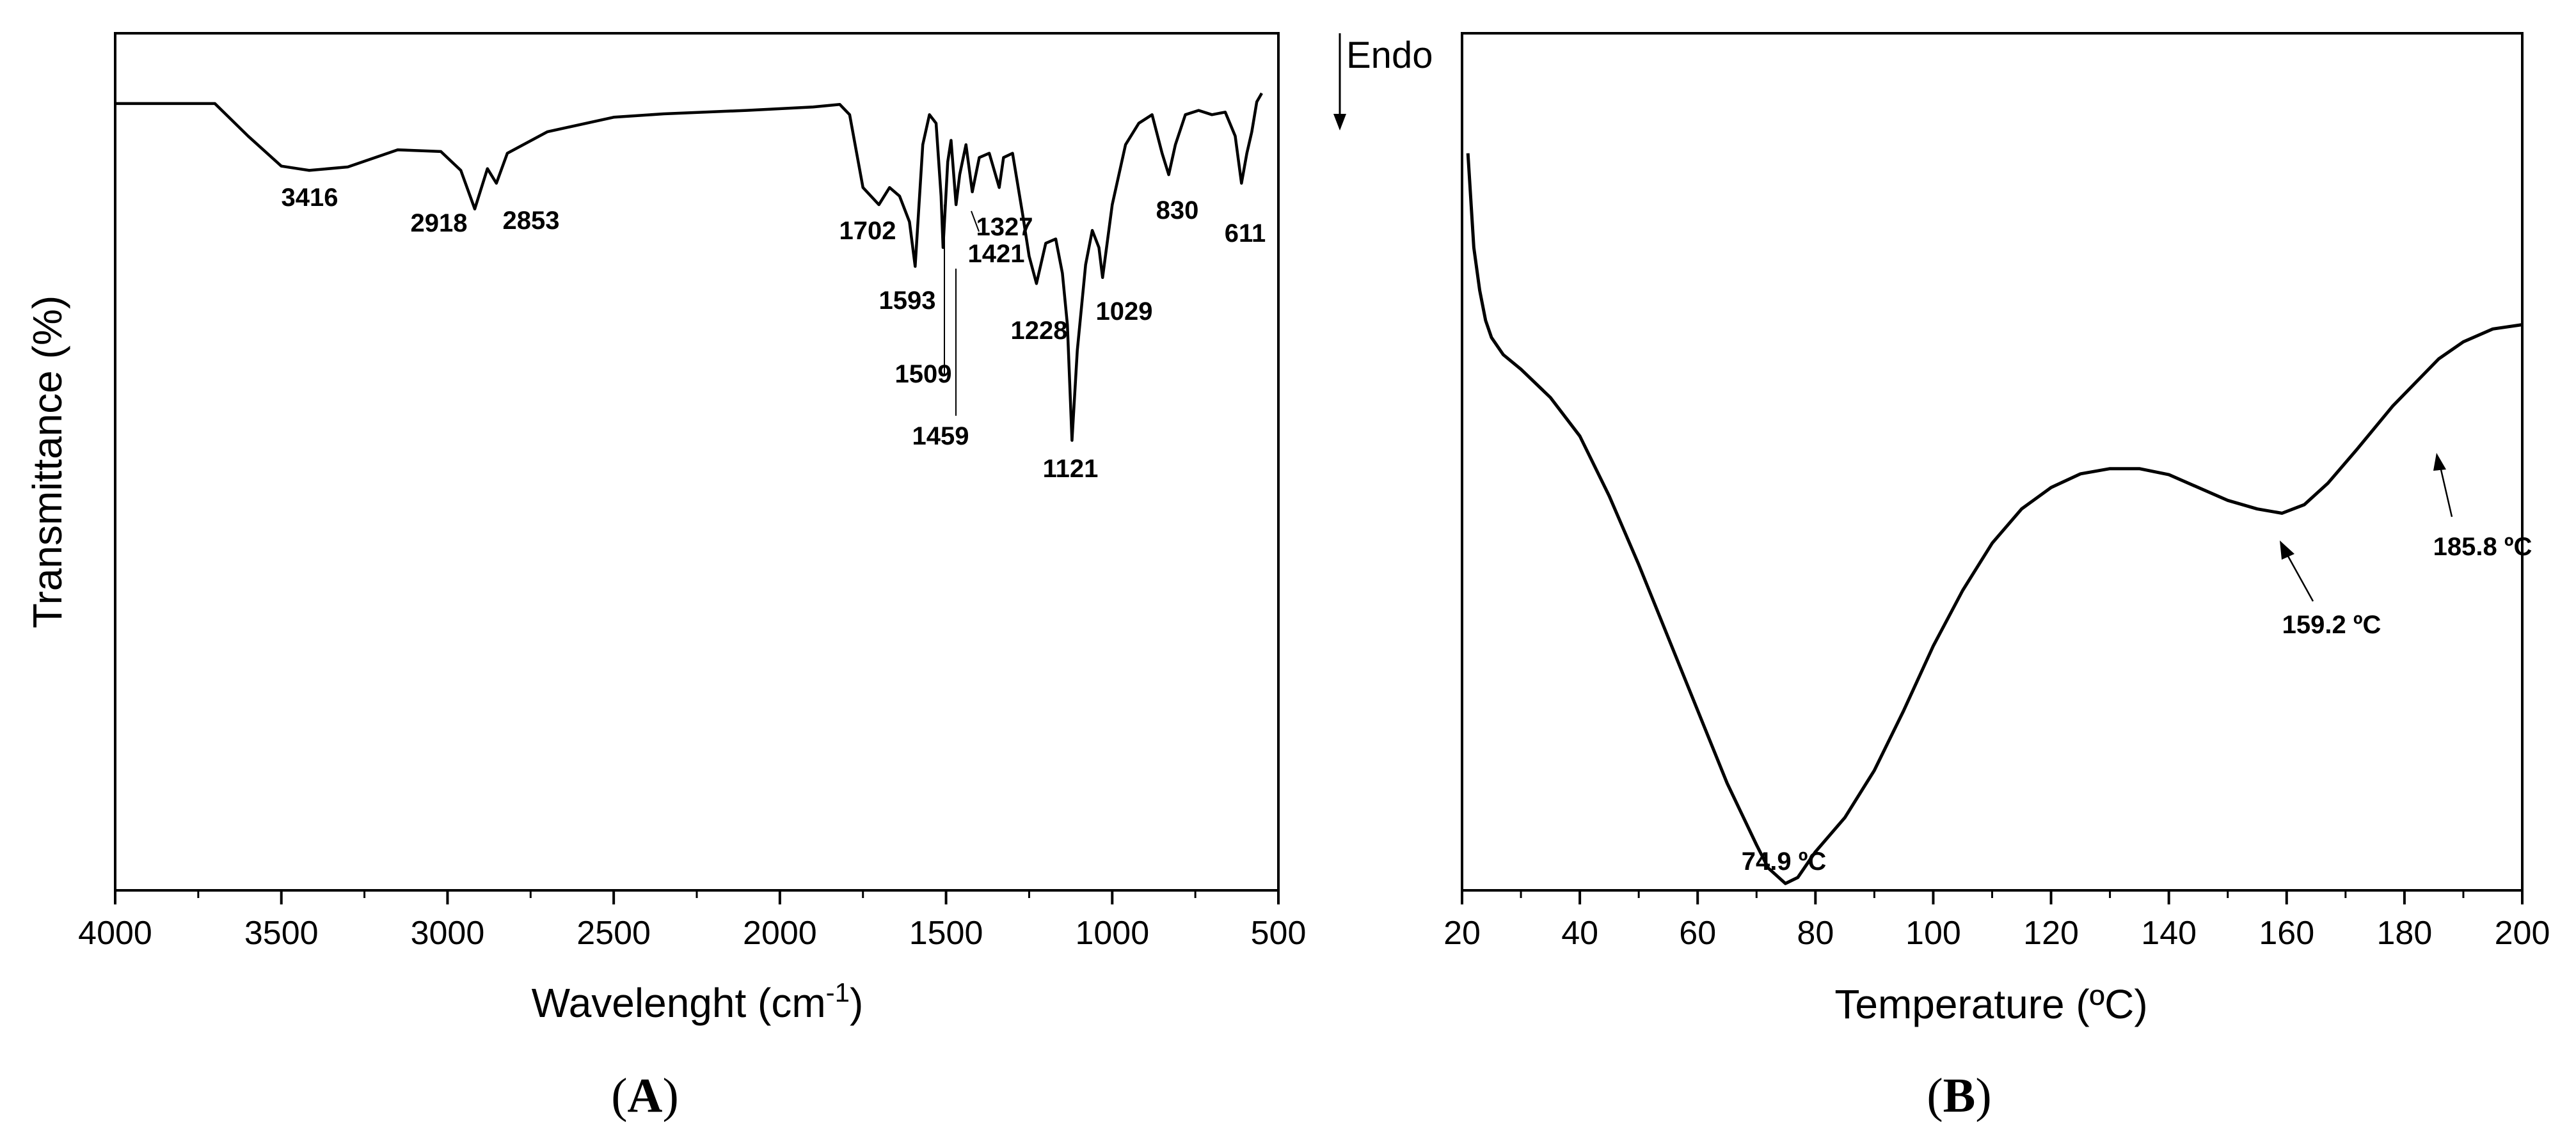  I want to click on panel-a-y-axis-title: Transmittance (%), so click(47, 462).